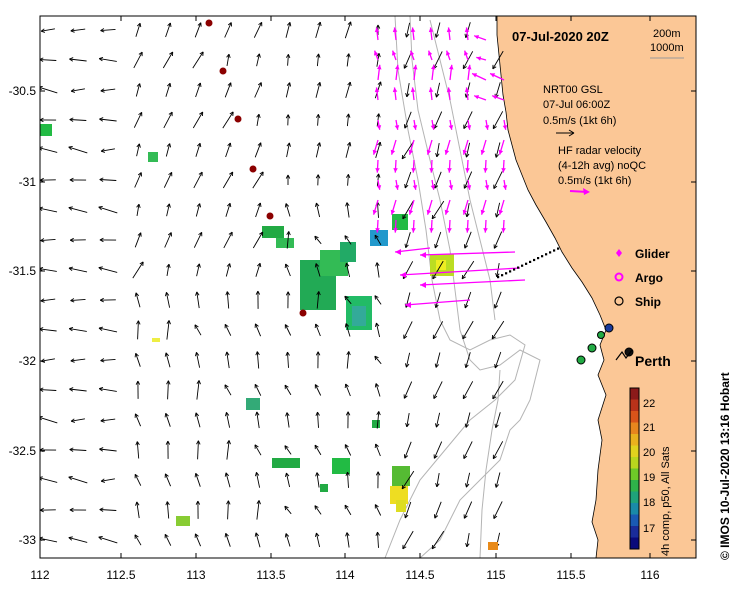  What do you see at coordinates (649, 503) in the screenshot?
I see `colorbar-tick-18: 18` at bounding box center [649, 503].